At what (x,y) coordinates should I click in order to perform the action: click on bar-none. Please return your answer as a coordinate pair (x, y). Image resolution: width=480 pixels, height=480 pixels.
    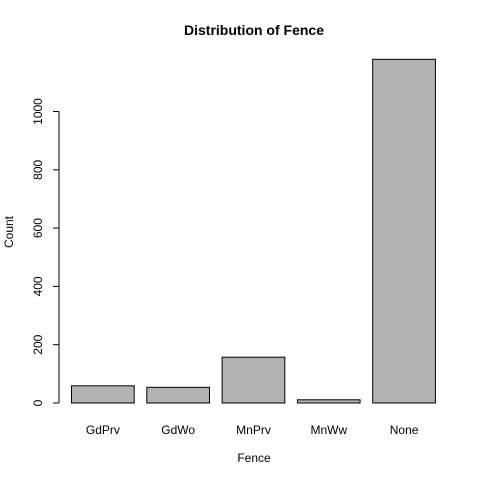
    Looking at the image, I should click on (404, 231).